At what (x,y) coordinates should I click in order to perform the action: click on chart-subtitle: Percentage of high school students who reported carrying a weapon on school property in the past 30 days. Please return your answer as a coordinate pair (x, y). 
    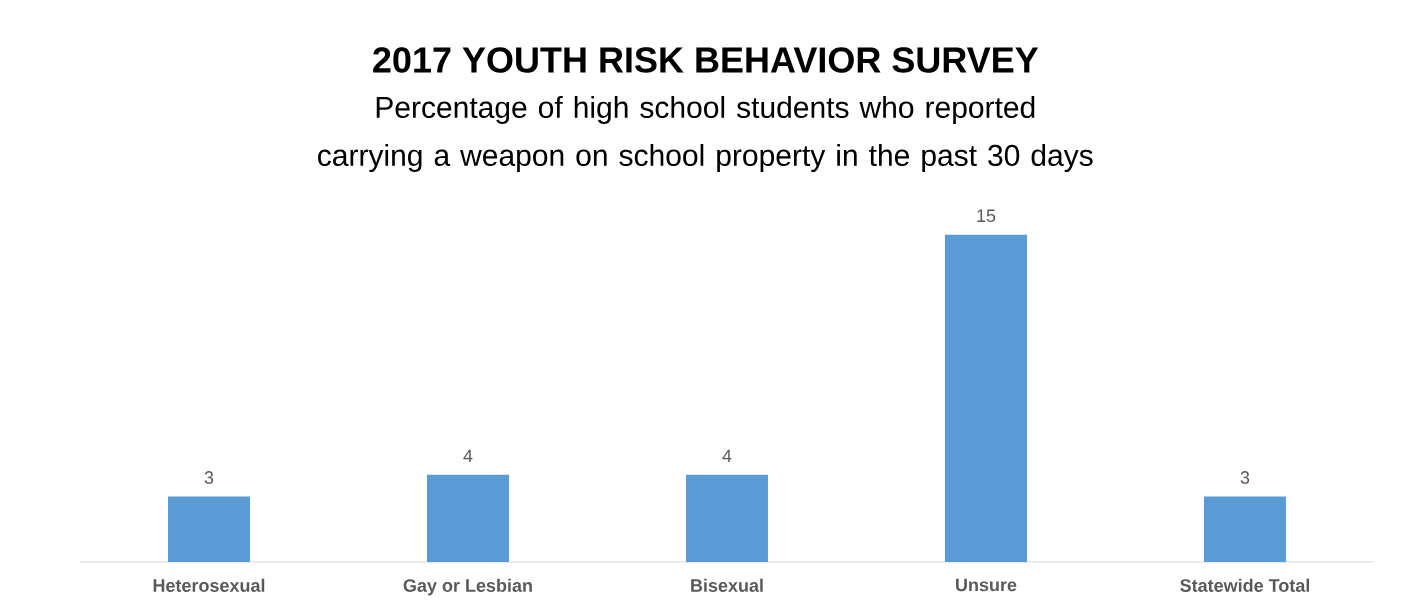
    Looking at the image, I should click on (705, 134).